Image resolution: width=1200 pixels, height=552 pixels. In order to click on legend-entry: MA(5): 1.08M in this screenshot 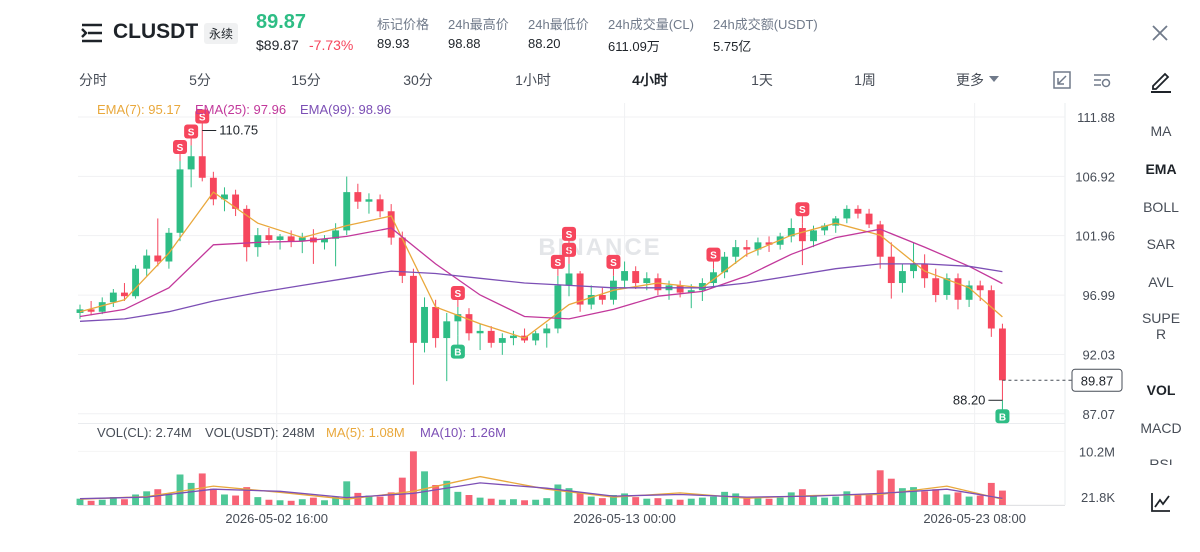, I will do `click(365, 432)`.